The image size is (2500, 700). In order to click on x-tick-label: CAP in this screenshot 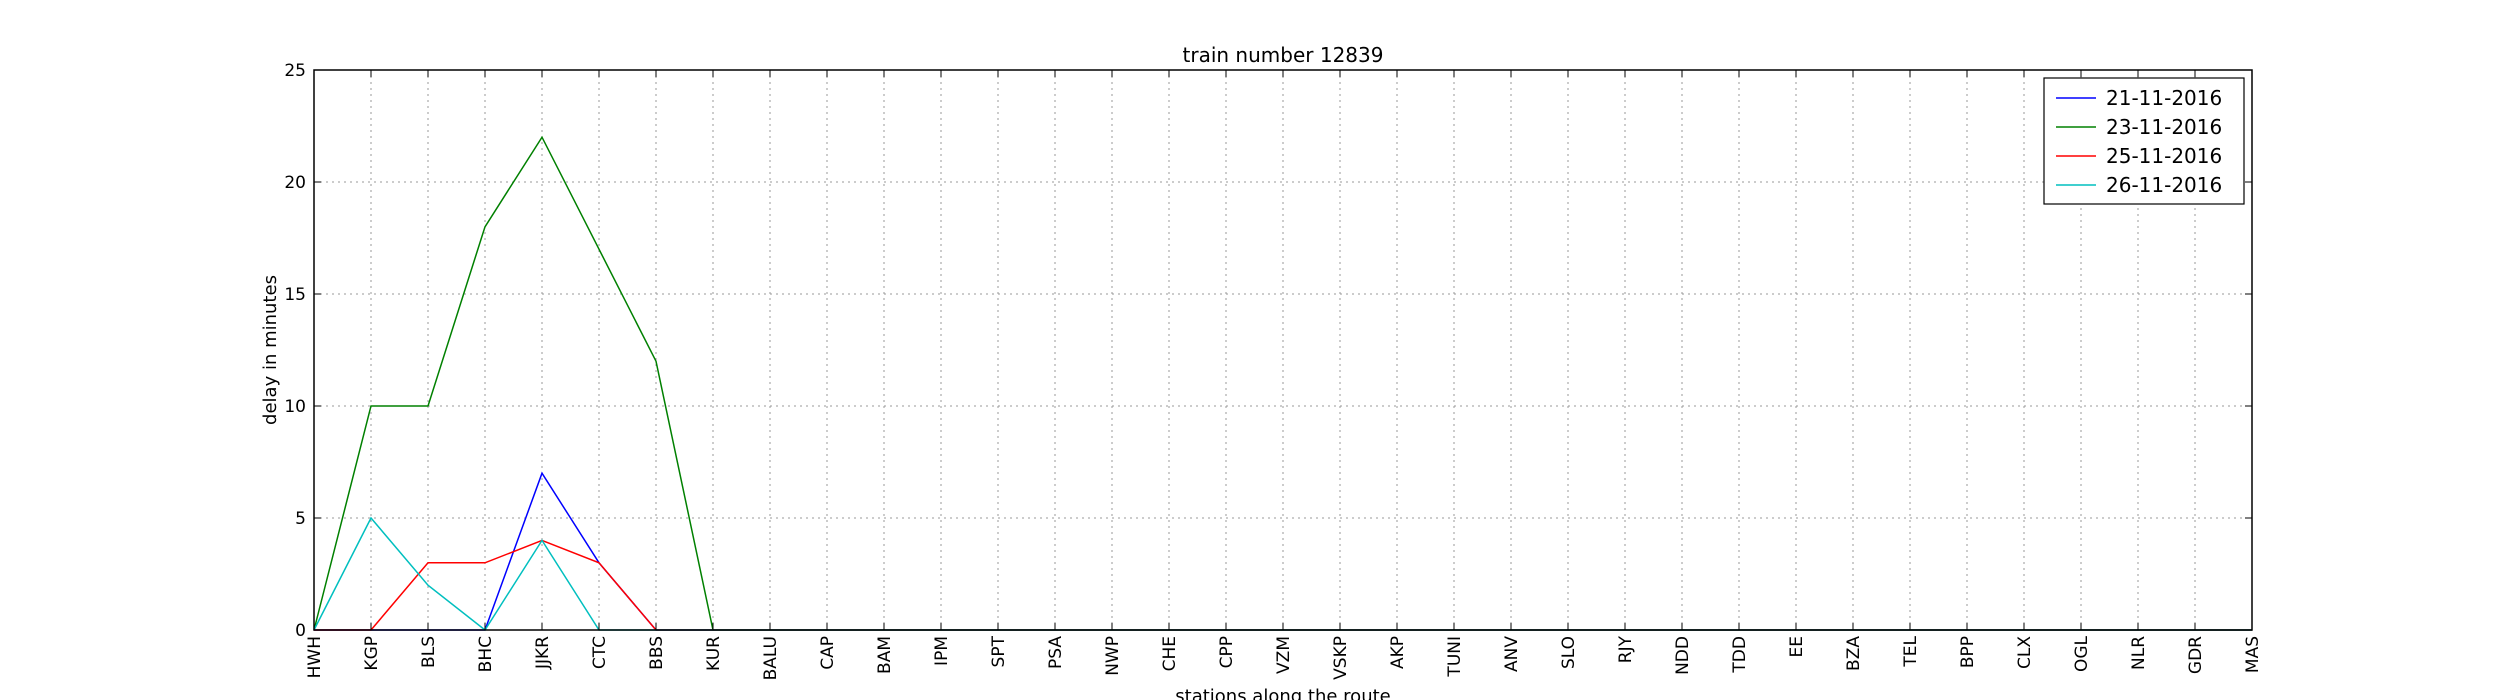, I will do `click(828, 653)`.